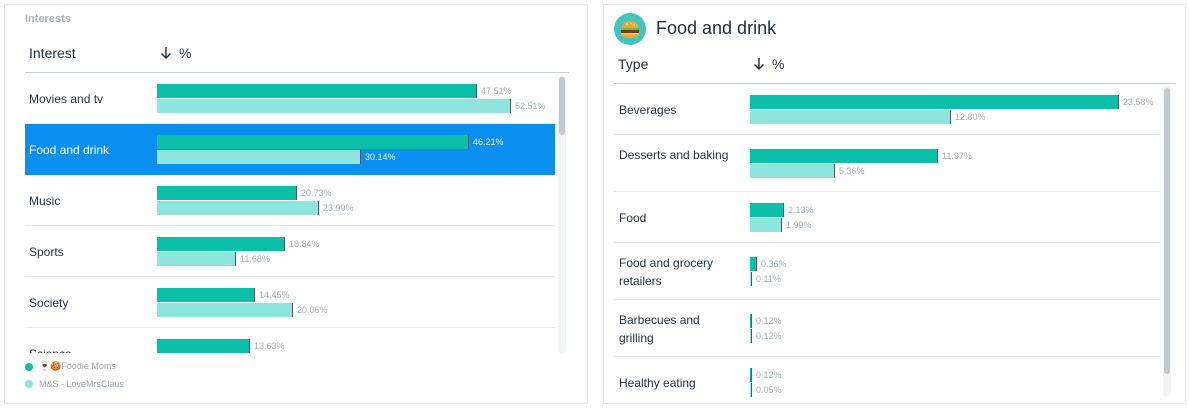 The image size is (1189, 408). I want to click on list-item: Science 13.63%, so click(290, 340).